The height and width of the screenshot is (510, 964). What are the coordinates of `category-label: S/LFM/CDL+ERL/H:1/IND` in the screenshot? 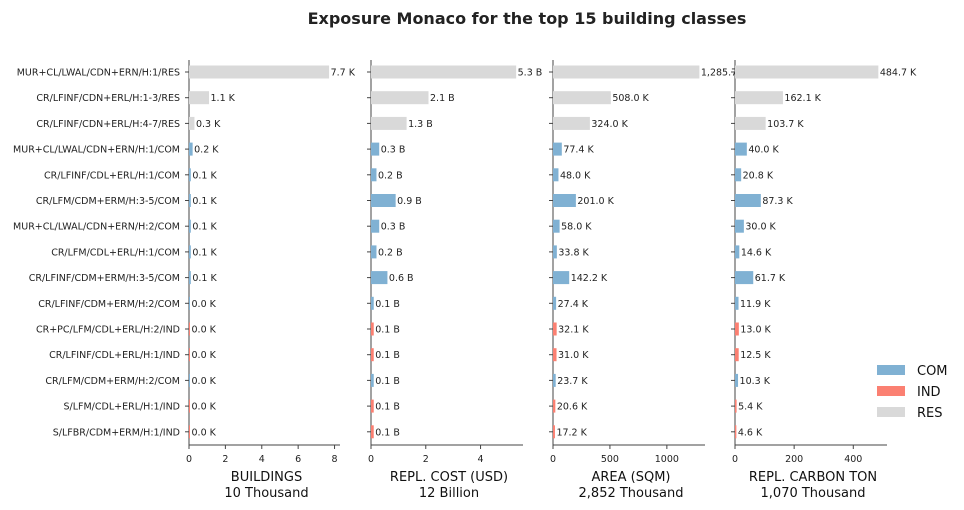 It's located at (122, 407).